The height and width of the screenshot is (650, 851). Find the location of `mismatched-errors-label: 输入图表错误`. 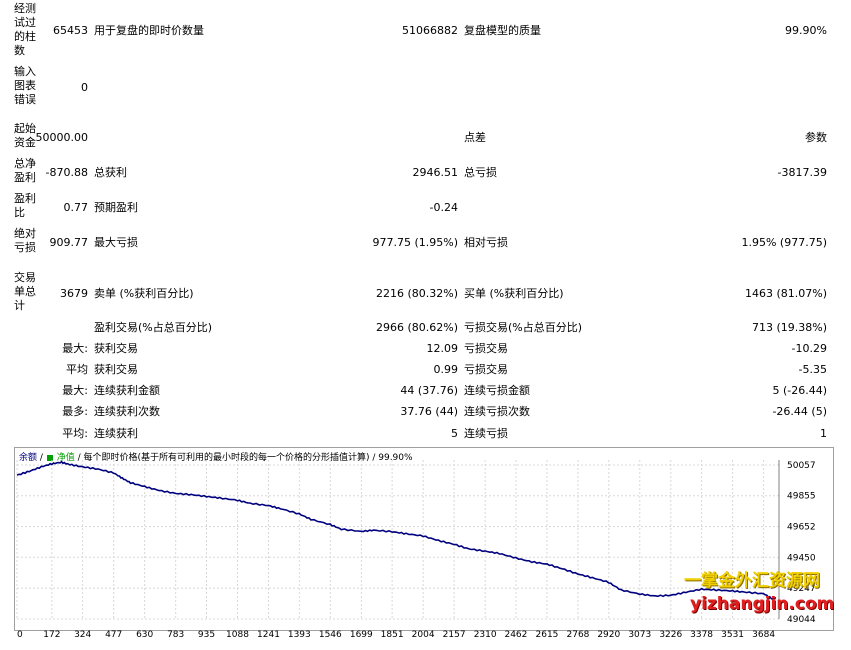

mismatched-errors-label: 输入图表错误 is located at coordinates (25, 85).